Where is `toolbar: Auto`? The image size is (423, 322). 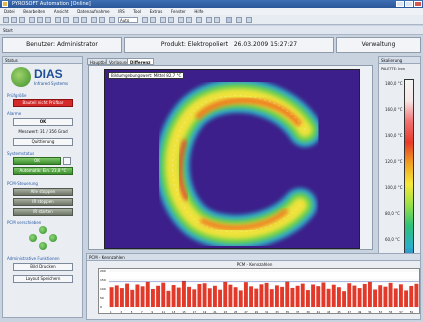
toolbar: Auto is located at coordinates (211, 20).